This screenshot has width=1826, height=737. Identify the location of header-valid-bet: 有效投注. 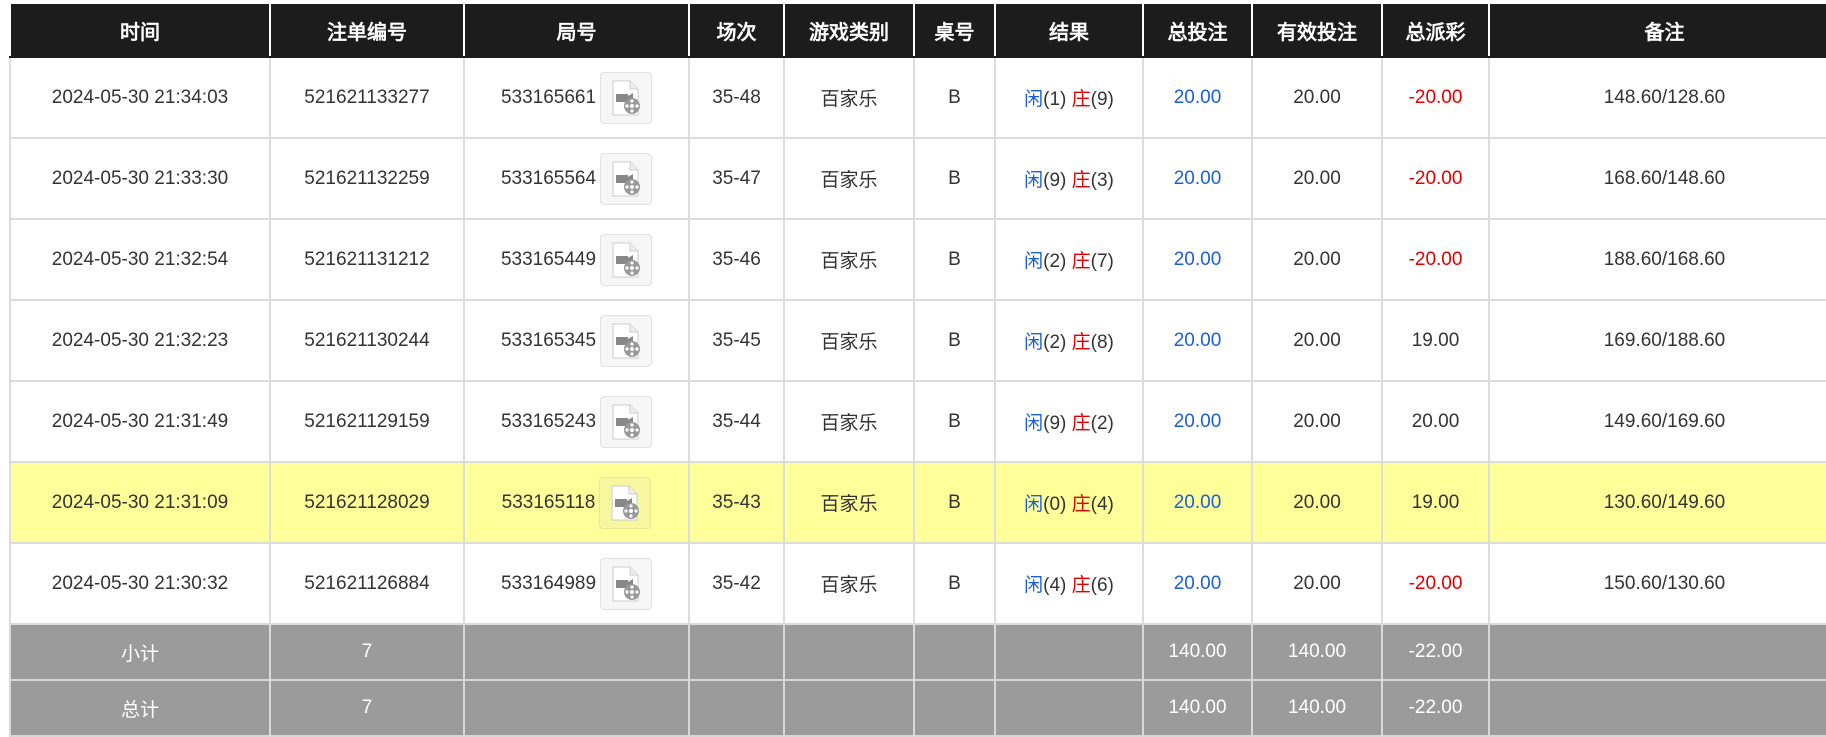
(1317, 30).